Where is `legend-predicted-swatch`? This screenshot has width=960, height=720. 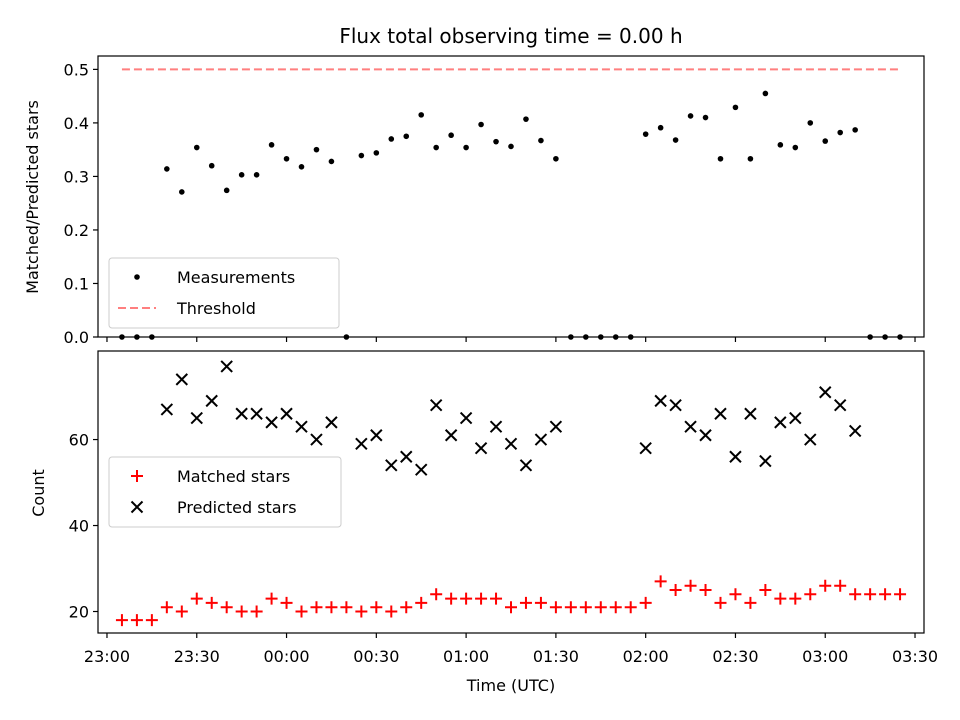 legend-predicted-swatch is located at coordinates (137, 507).